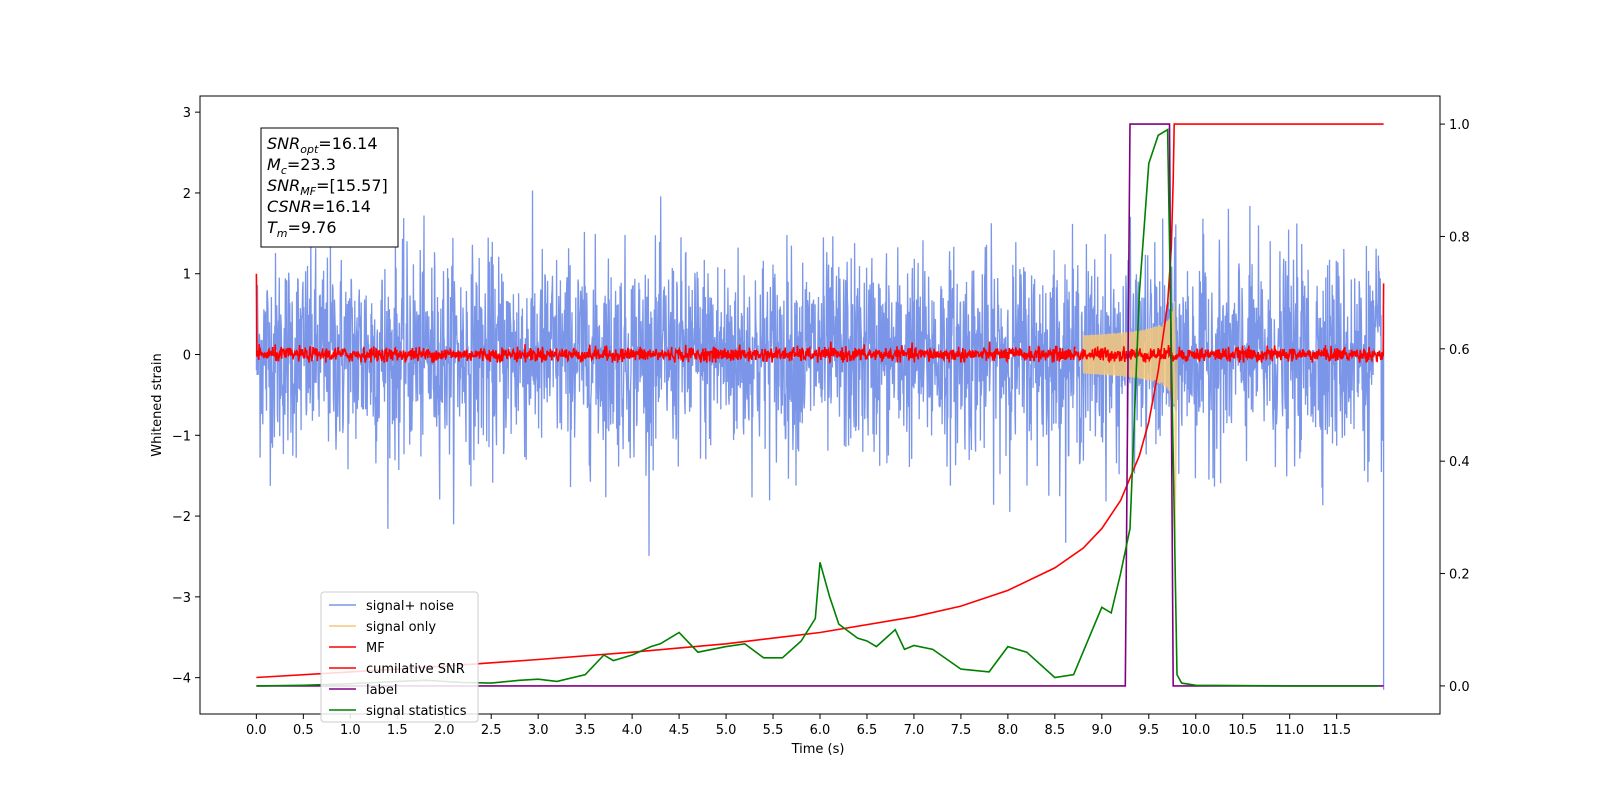  Describe the element at coordinates (914, 730) in the screenshot. I see `x-tick-label: 7.0` at that location.